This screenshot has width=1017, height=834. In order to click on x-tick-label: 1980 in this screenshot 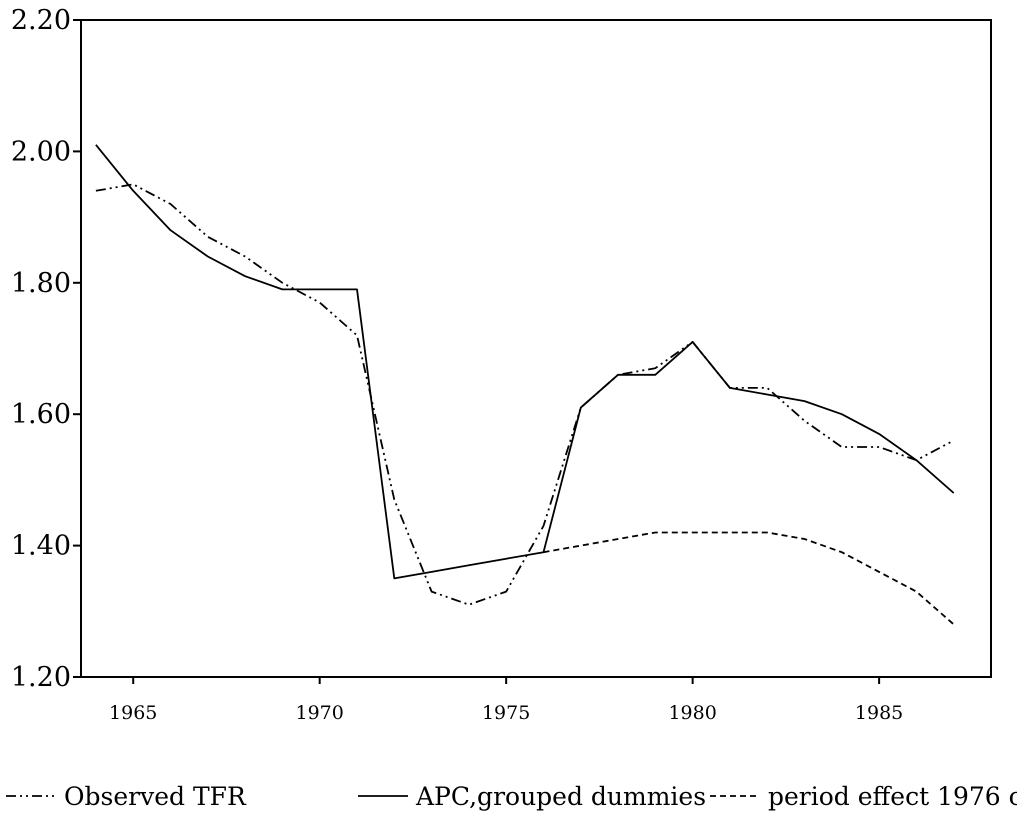, I will do `click(692, 713)`.